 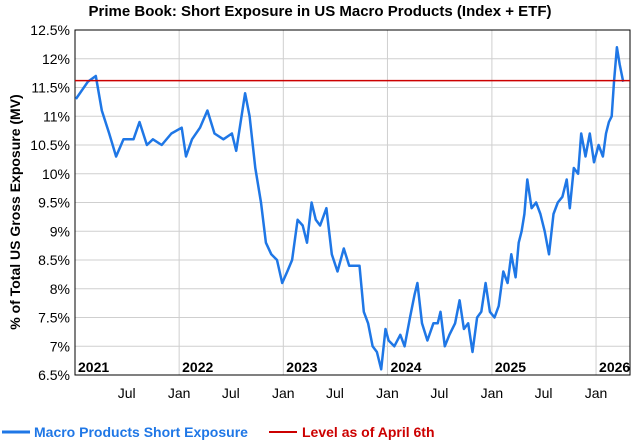 I want to click on y-tick-label: 11.5%, so click(x=50, y=88).